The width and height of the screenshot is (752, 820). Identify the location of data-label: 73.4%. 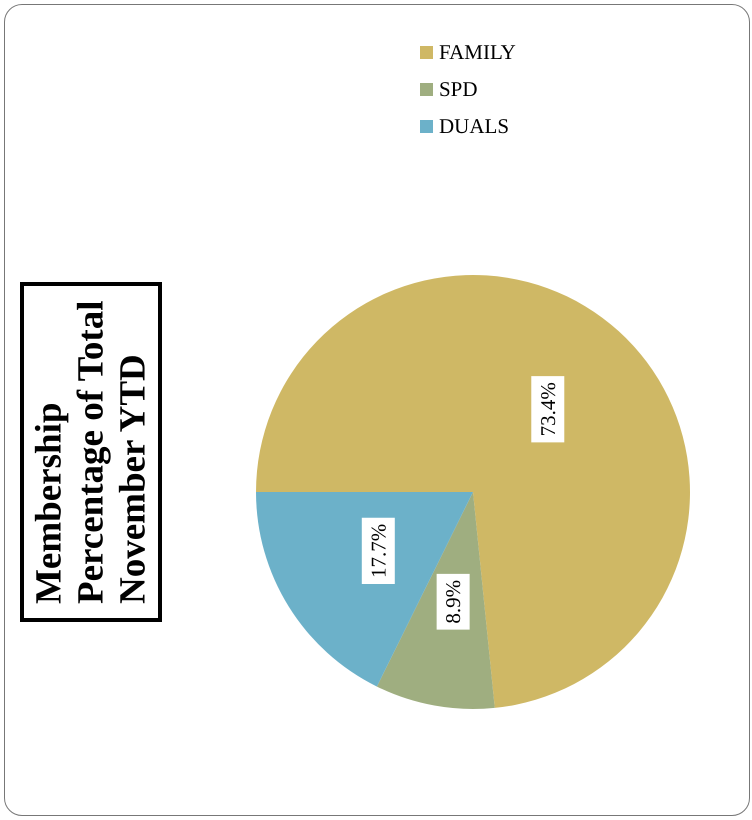
(548, 409).